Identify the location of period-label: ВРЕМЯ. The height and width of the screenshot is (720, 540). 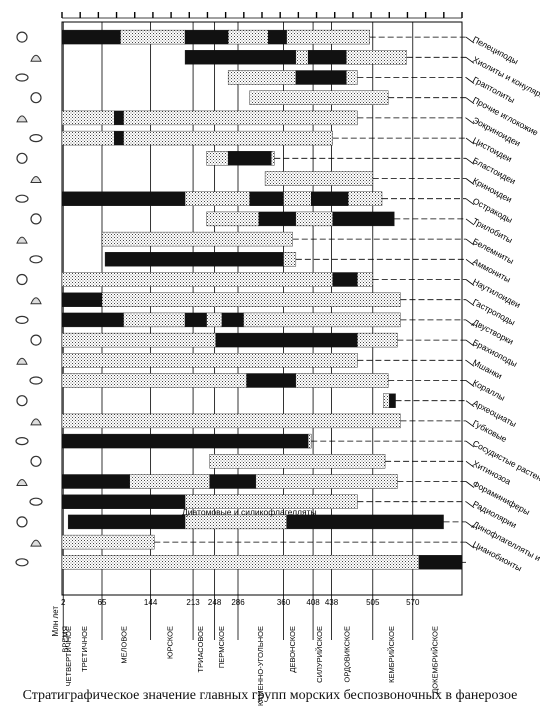
(64, 639).